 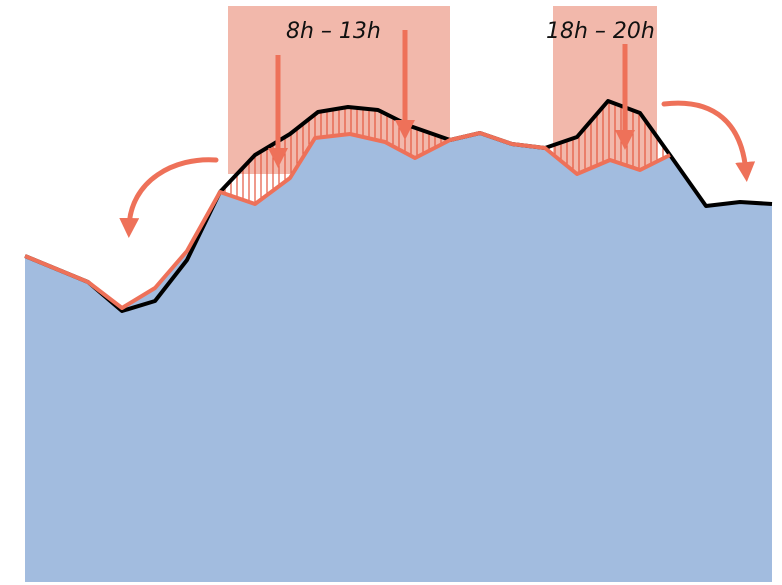 What do you see at coordinates (708, 141) in the screenshot?
I see `shift-arrow-right` at bounding box center [708, 141].